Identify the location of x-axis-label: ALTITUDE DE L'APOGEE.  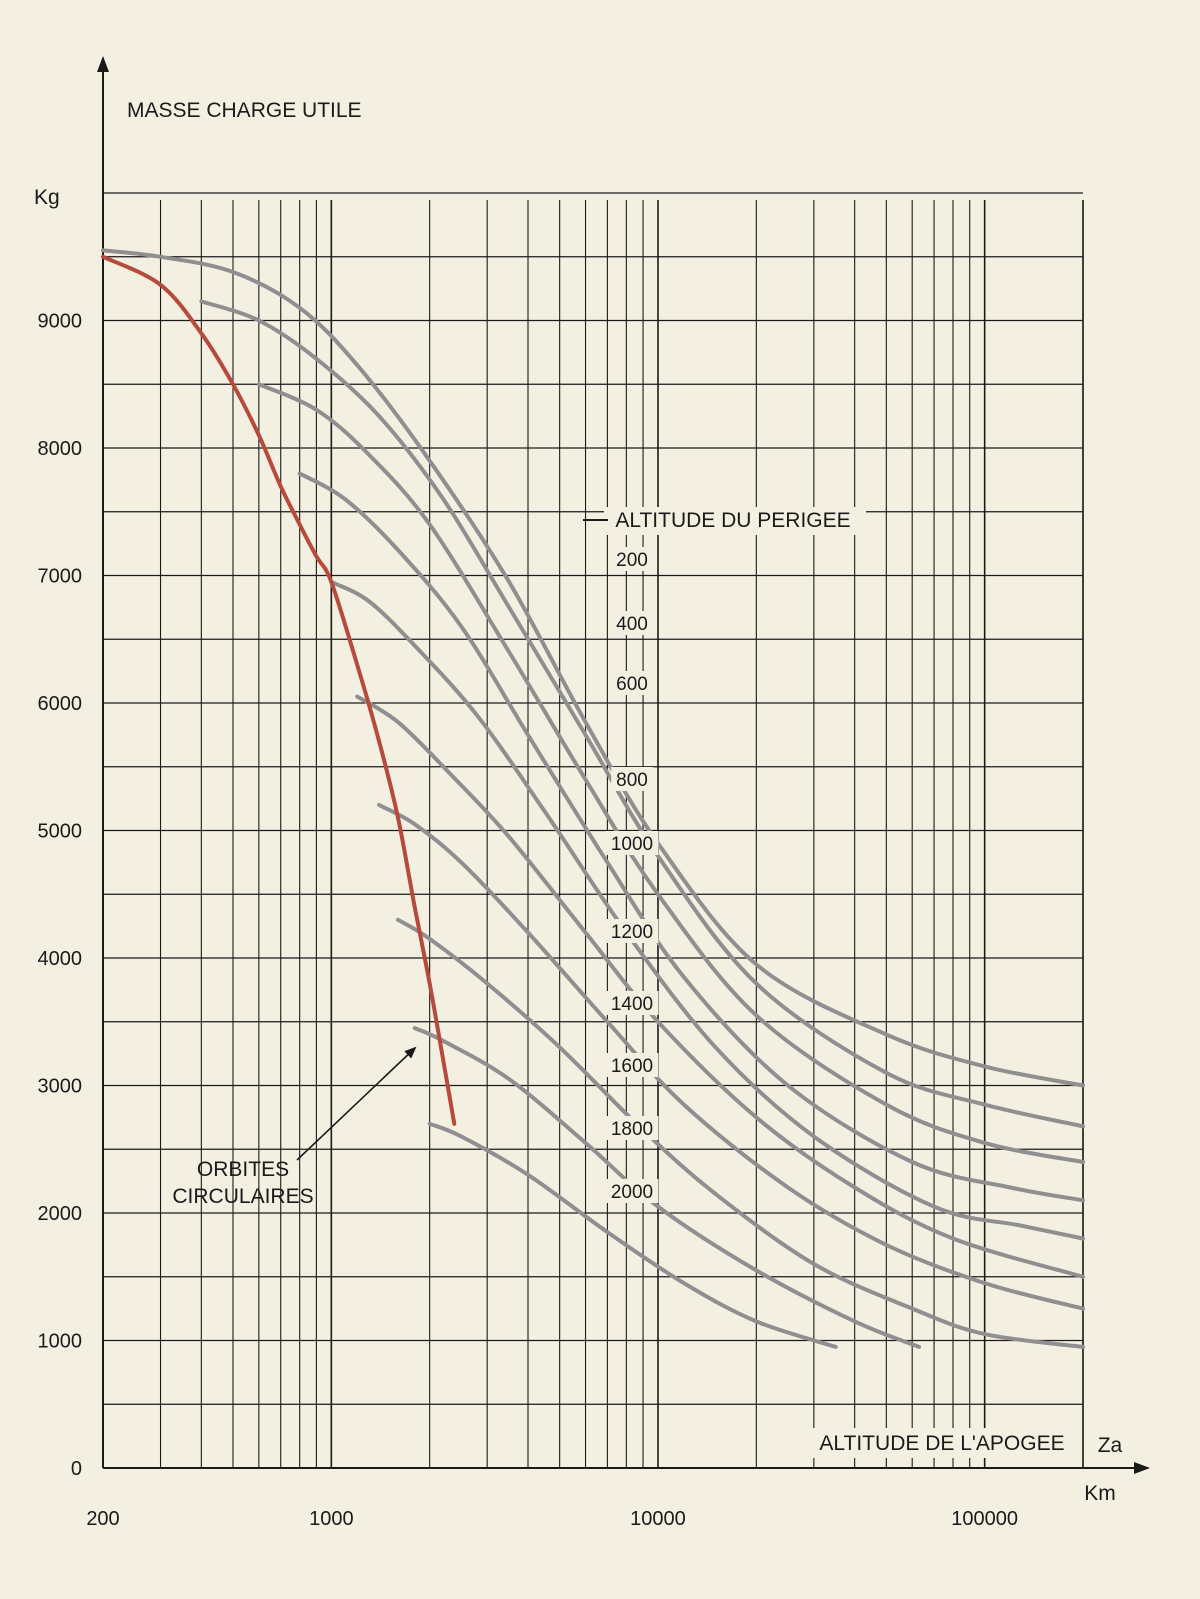
(941, 1443).